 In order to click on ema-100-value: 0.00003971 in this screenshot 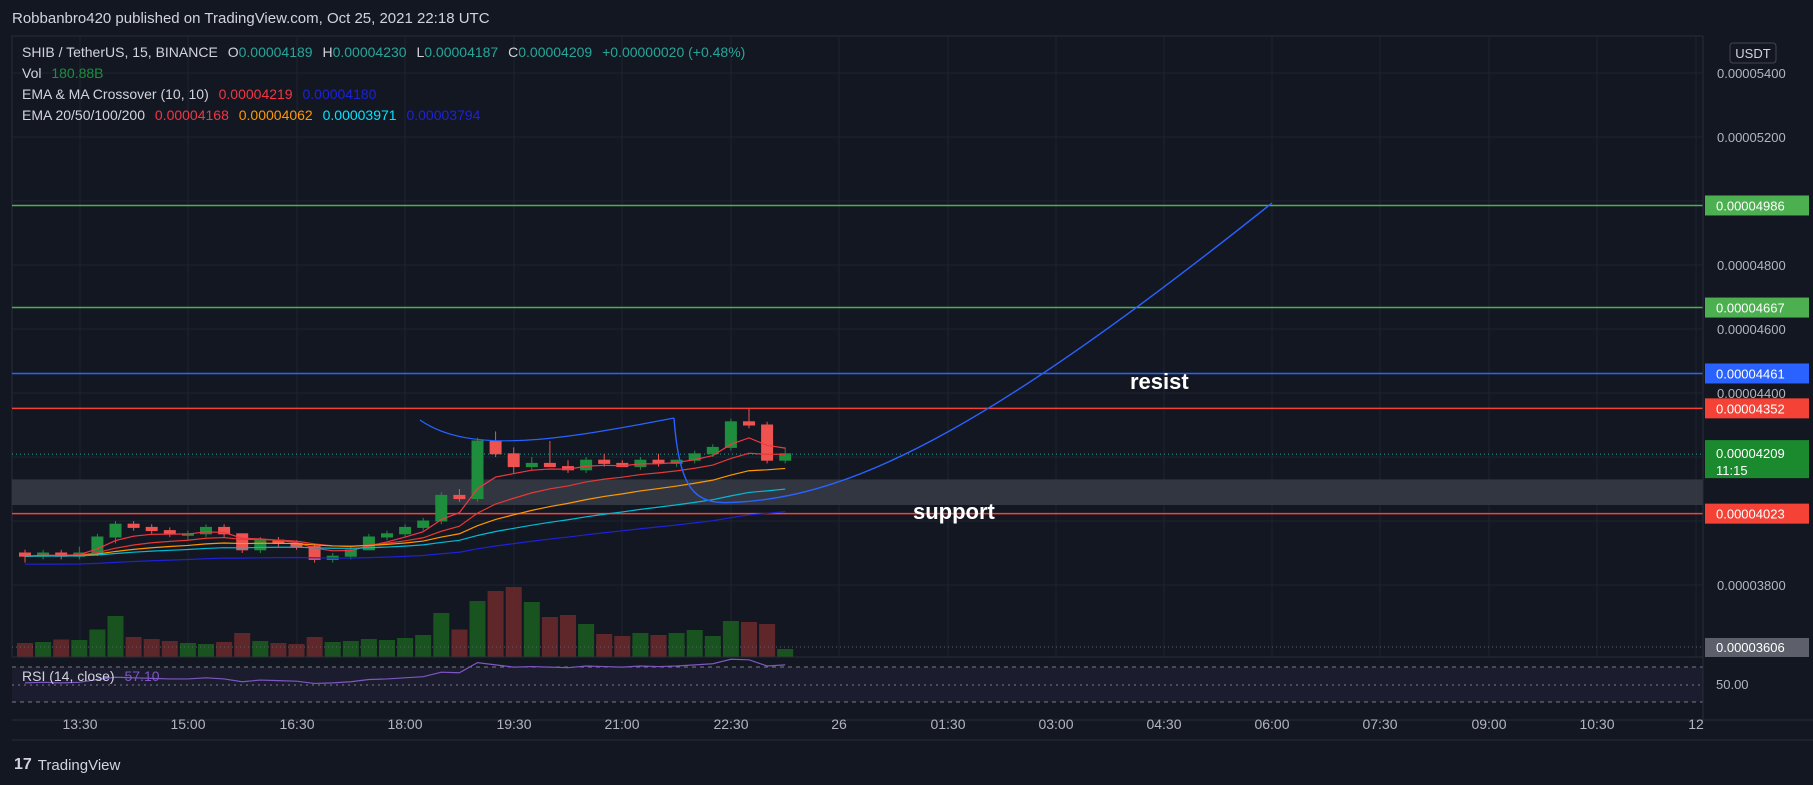, I will do `click(359, 115)`.